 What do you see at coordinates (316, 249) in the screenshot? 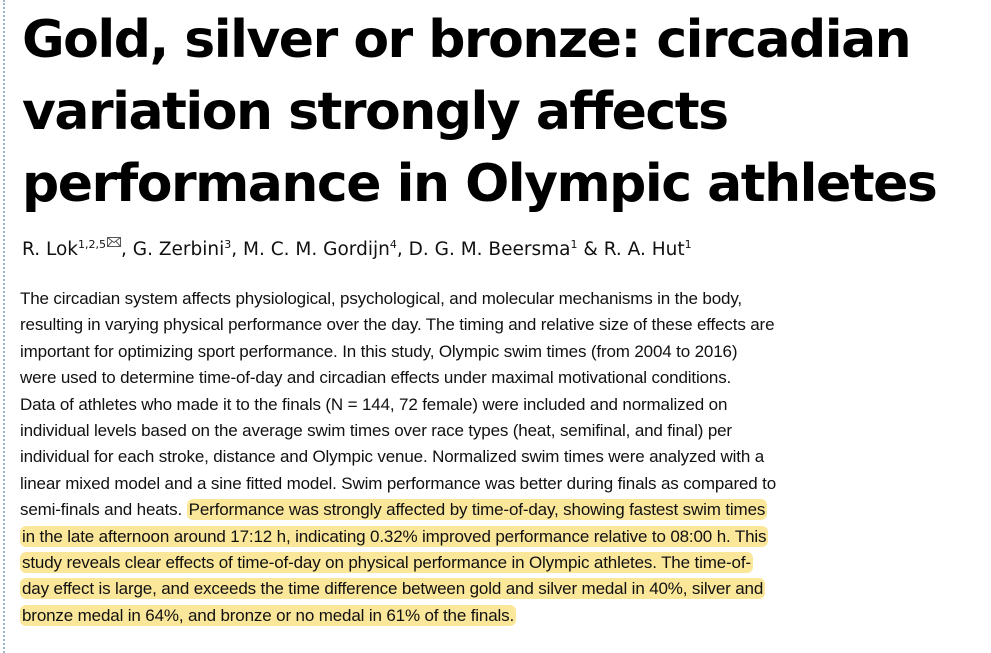
I see `author-name: M. C. M. Gordijn` at bounding box center [316, 249].